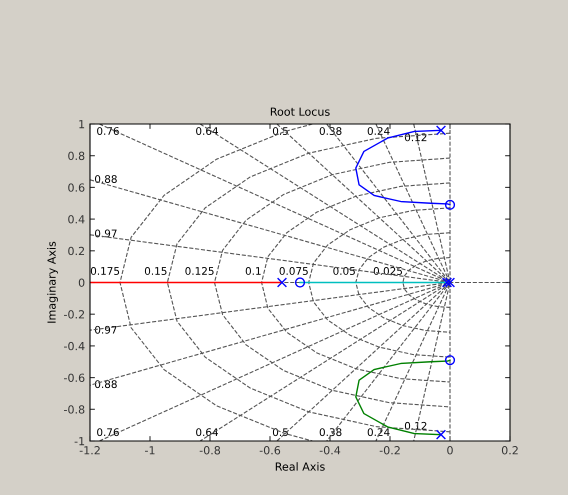 Image resolution: width=568 pixels, height=495 pixels. Describe the element at coordinates (199, 271) in the screenshot. I see `annotation: 0.125` at that location.